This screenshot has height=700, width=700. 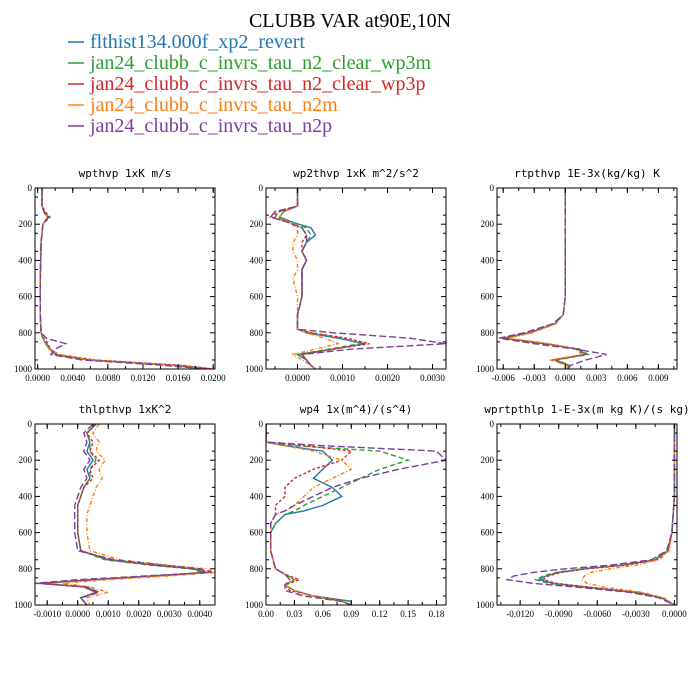 What do you see at coordinates (636, 614) in the screenshot?
I see `x-tick-label: -0.0030` at bounding box center [636, 614].